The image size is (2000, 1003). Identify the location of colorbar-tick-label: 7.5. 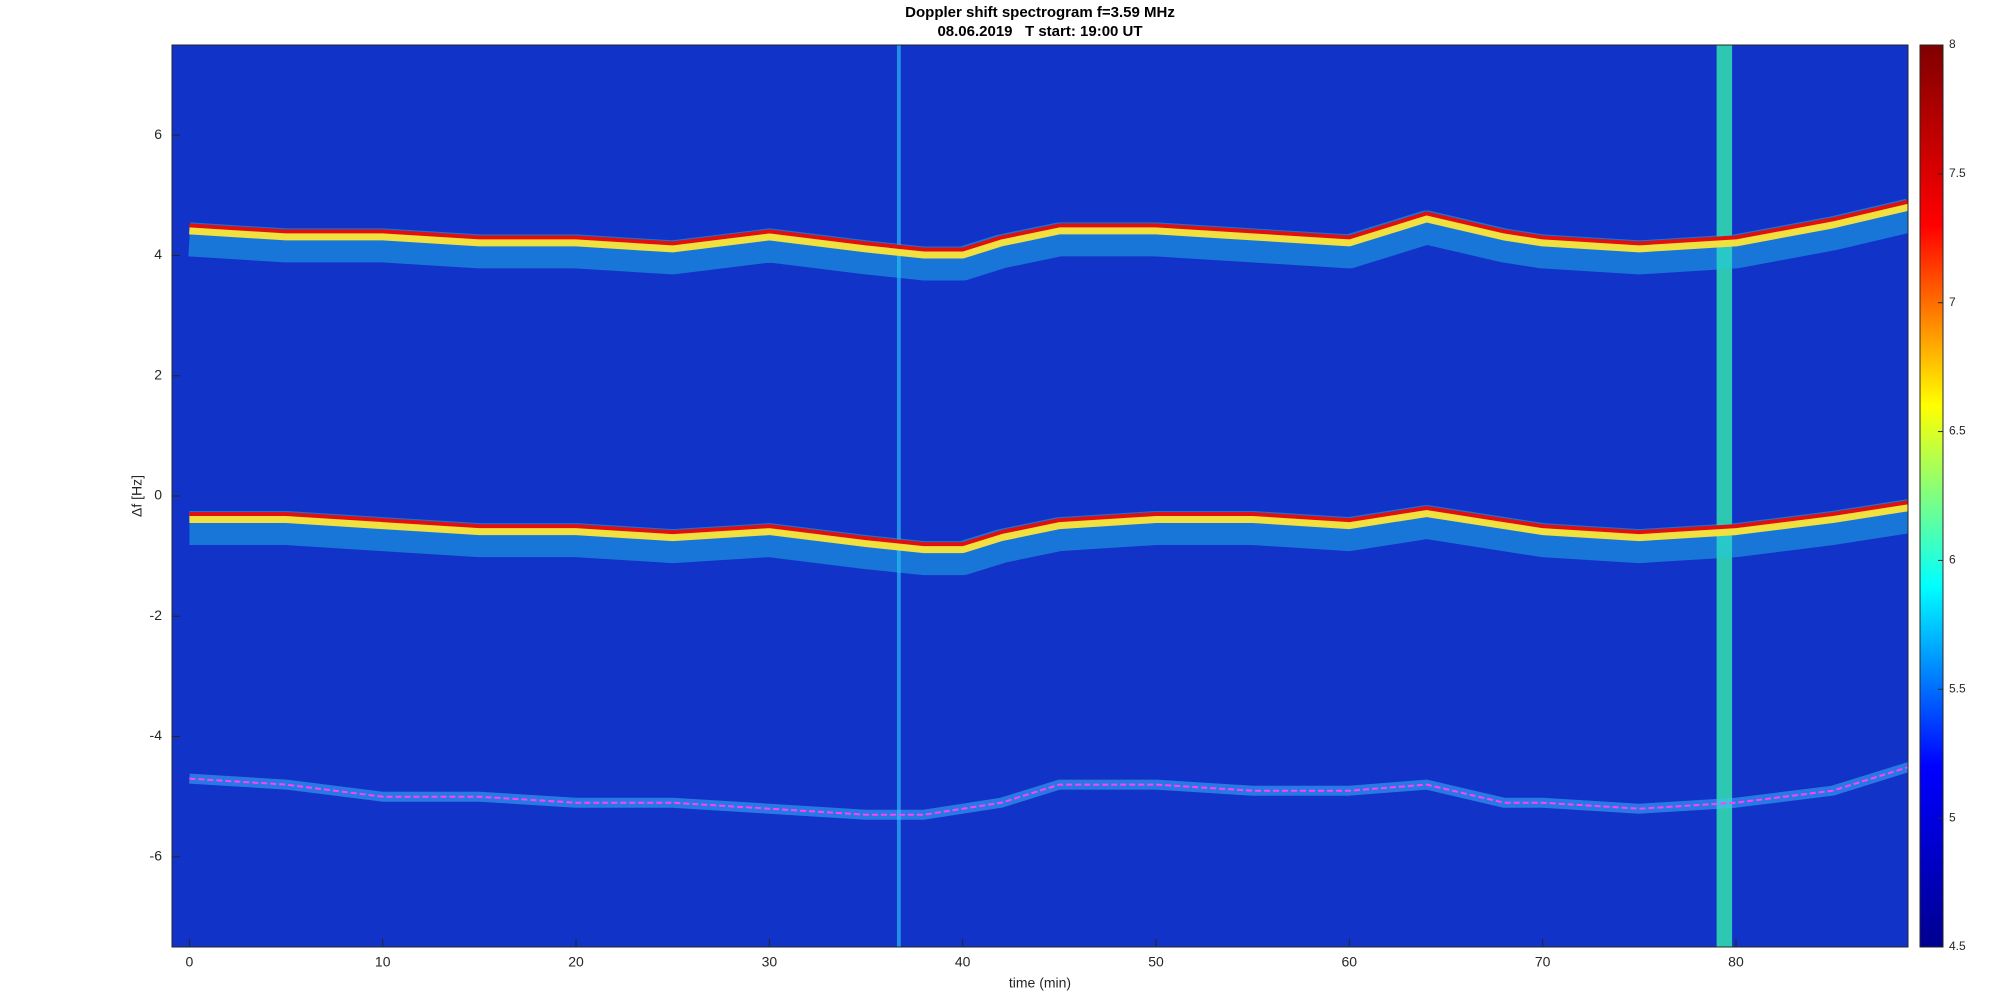
(1957, 173).